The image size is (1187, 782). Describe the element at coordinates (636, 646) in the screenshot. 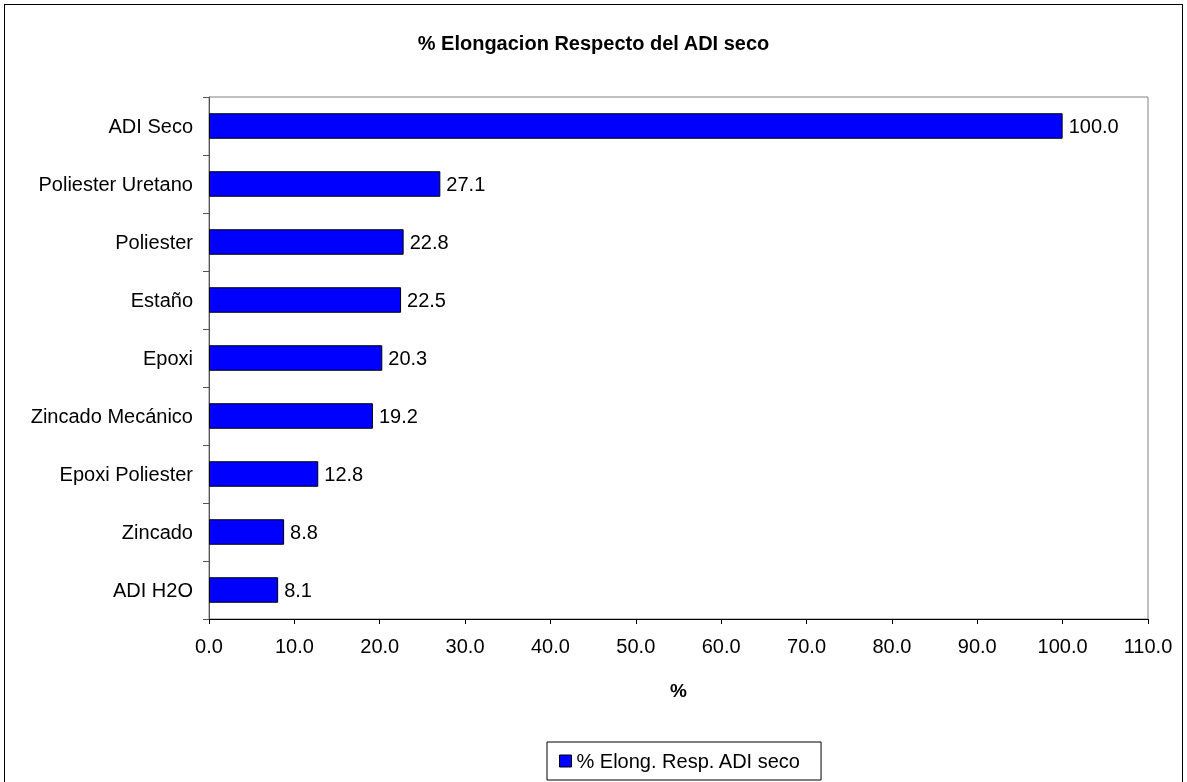

I see `x-tick-label: 50.0` at that location.